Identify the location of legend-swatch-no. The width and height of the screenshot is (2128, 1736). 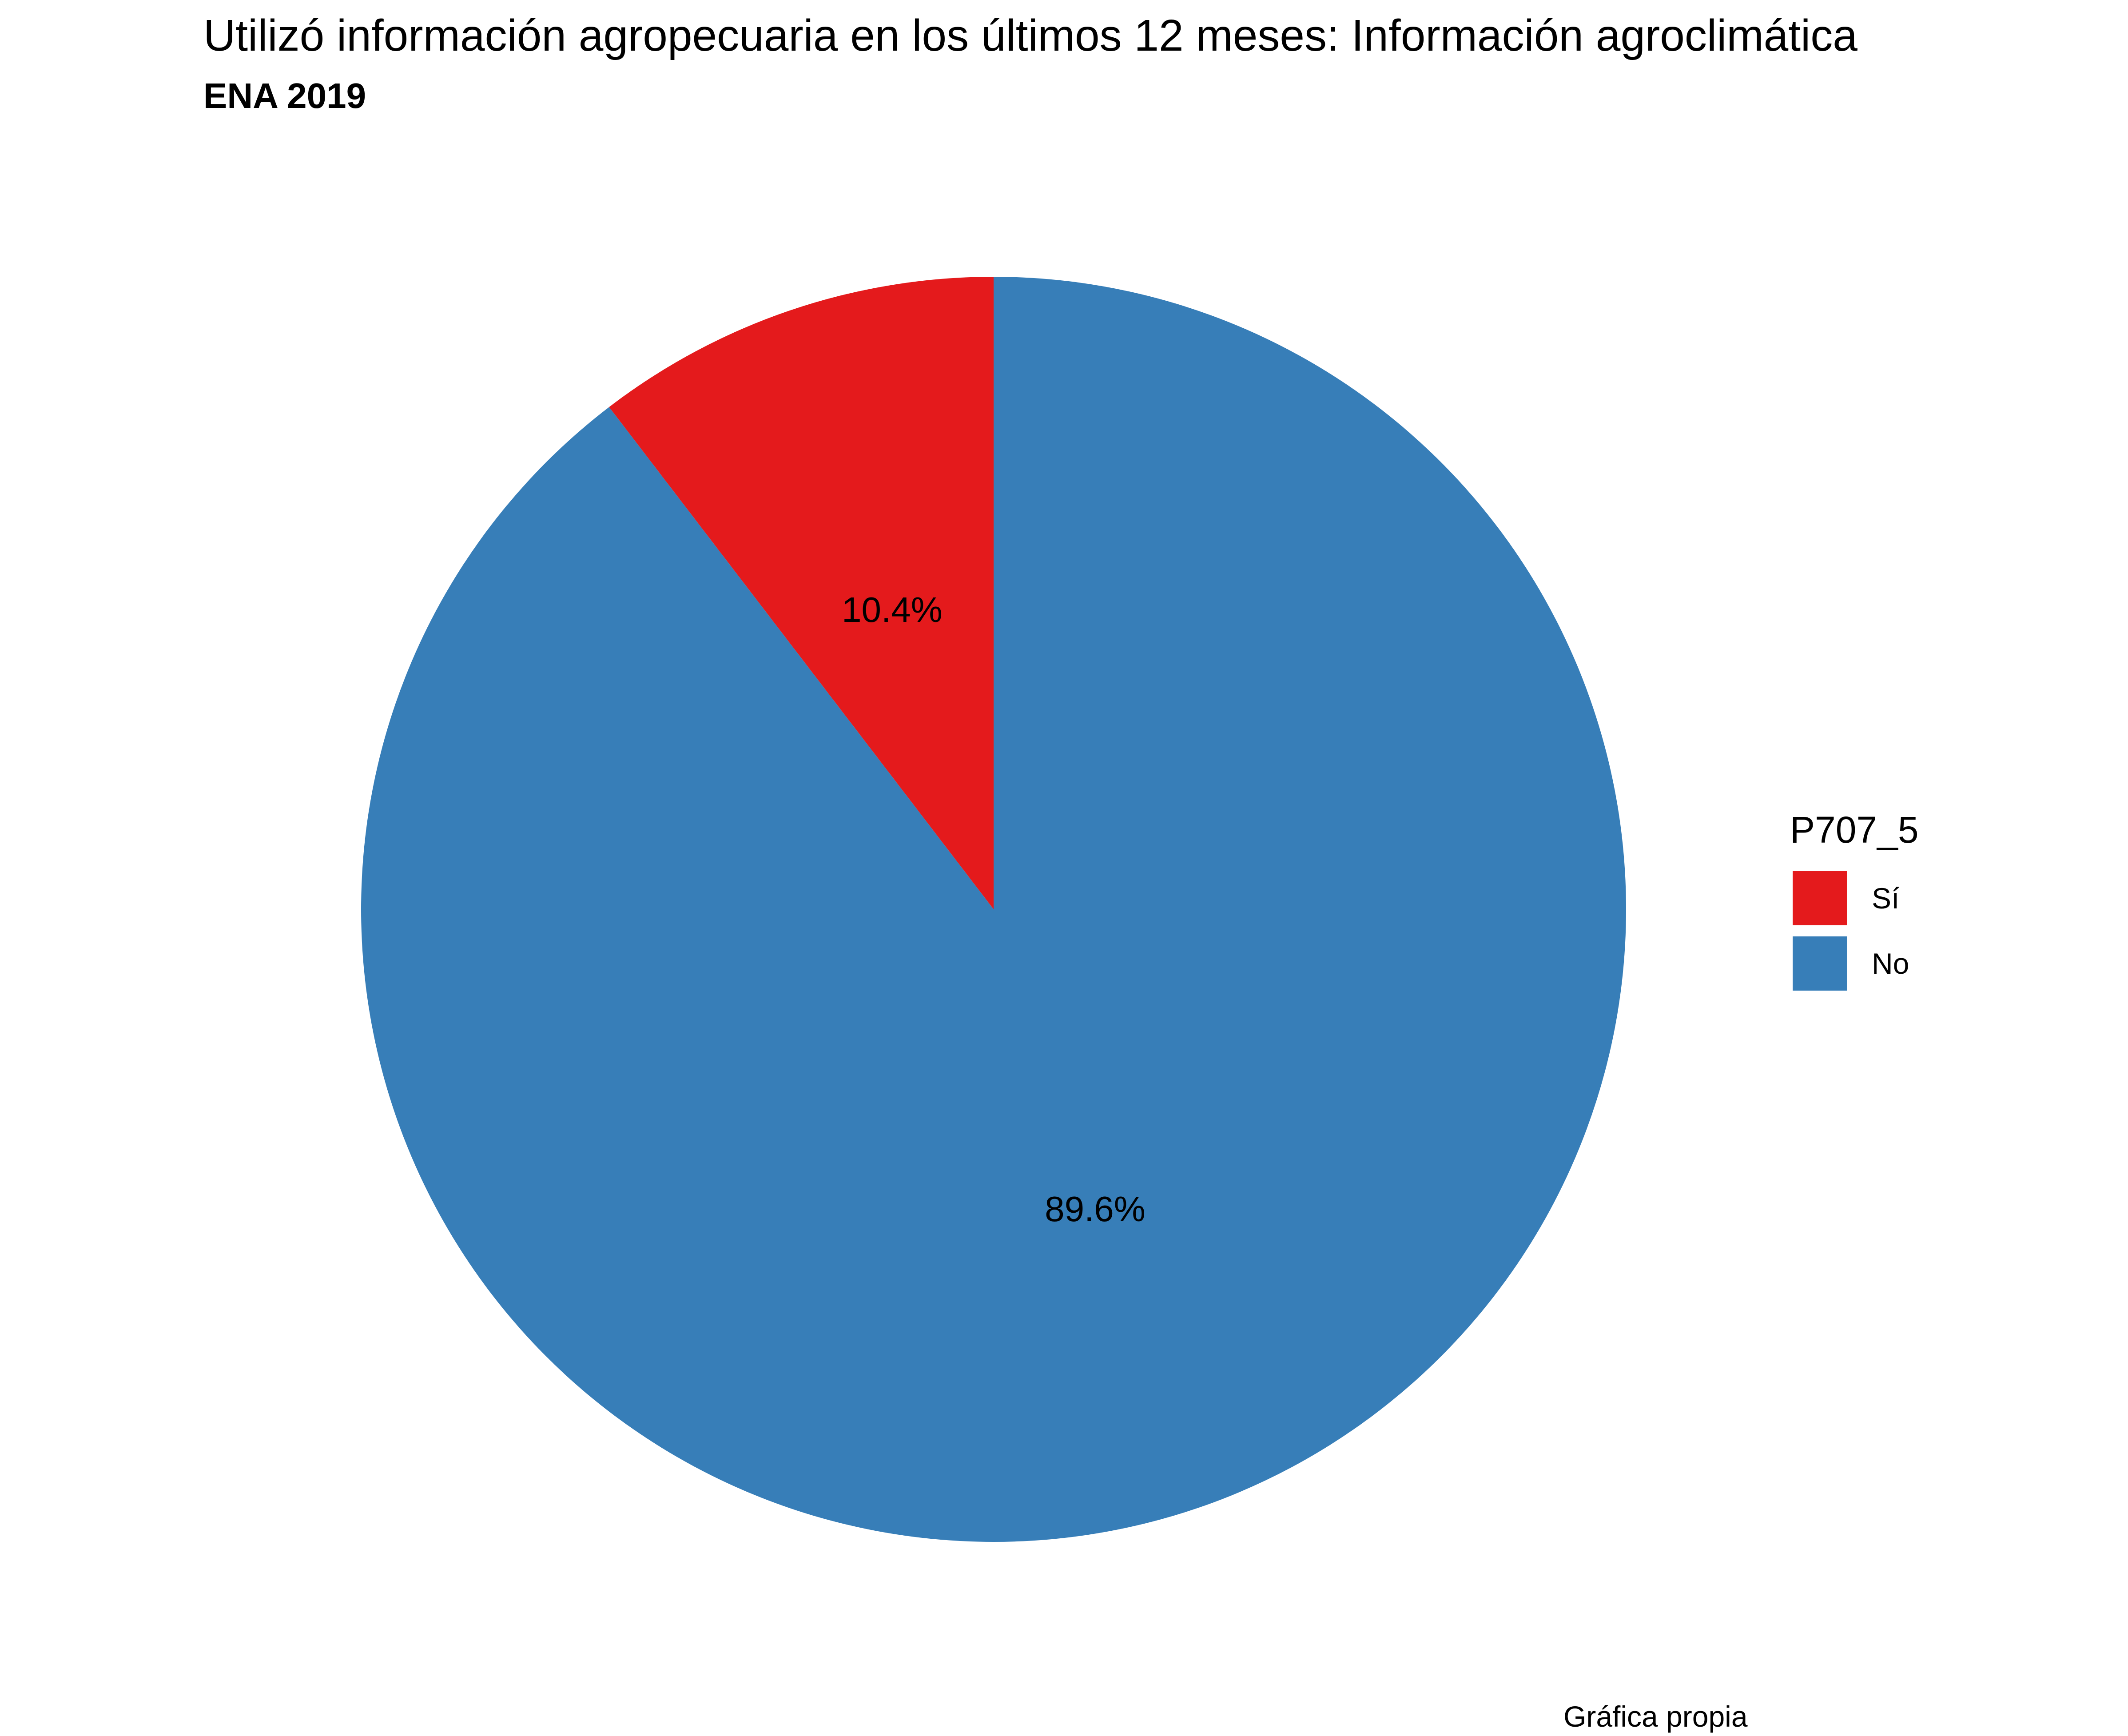
(1820, 964).